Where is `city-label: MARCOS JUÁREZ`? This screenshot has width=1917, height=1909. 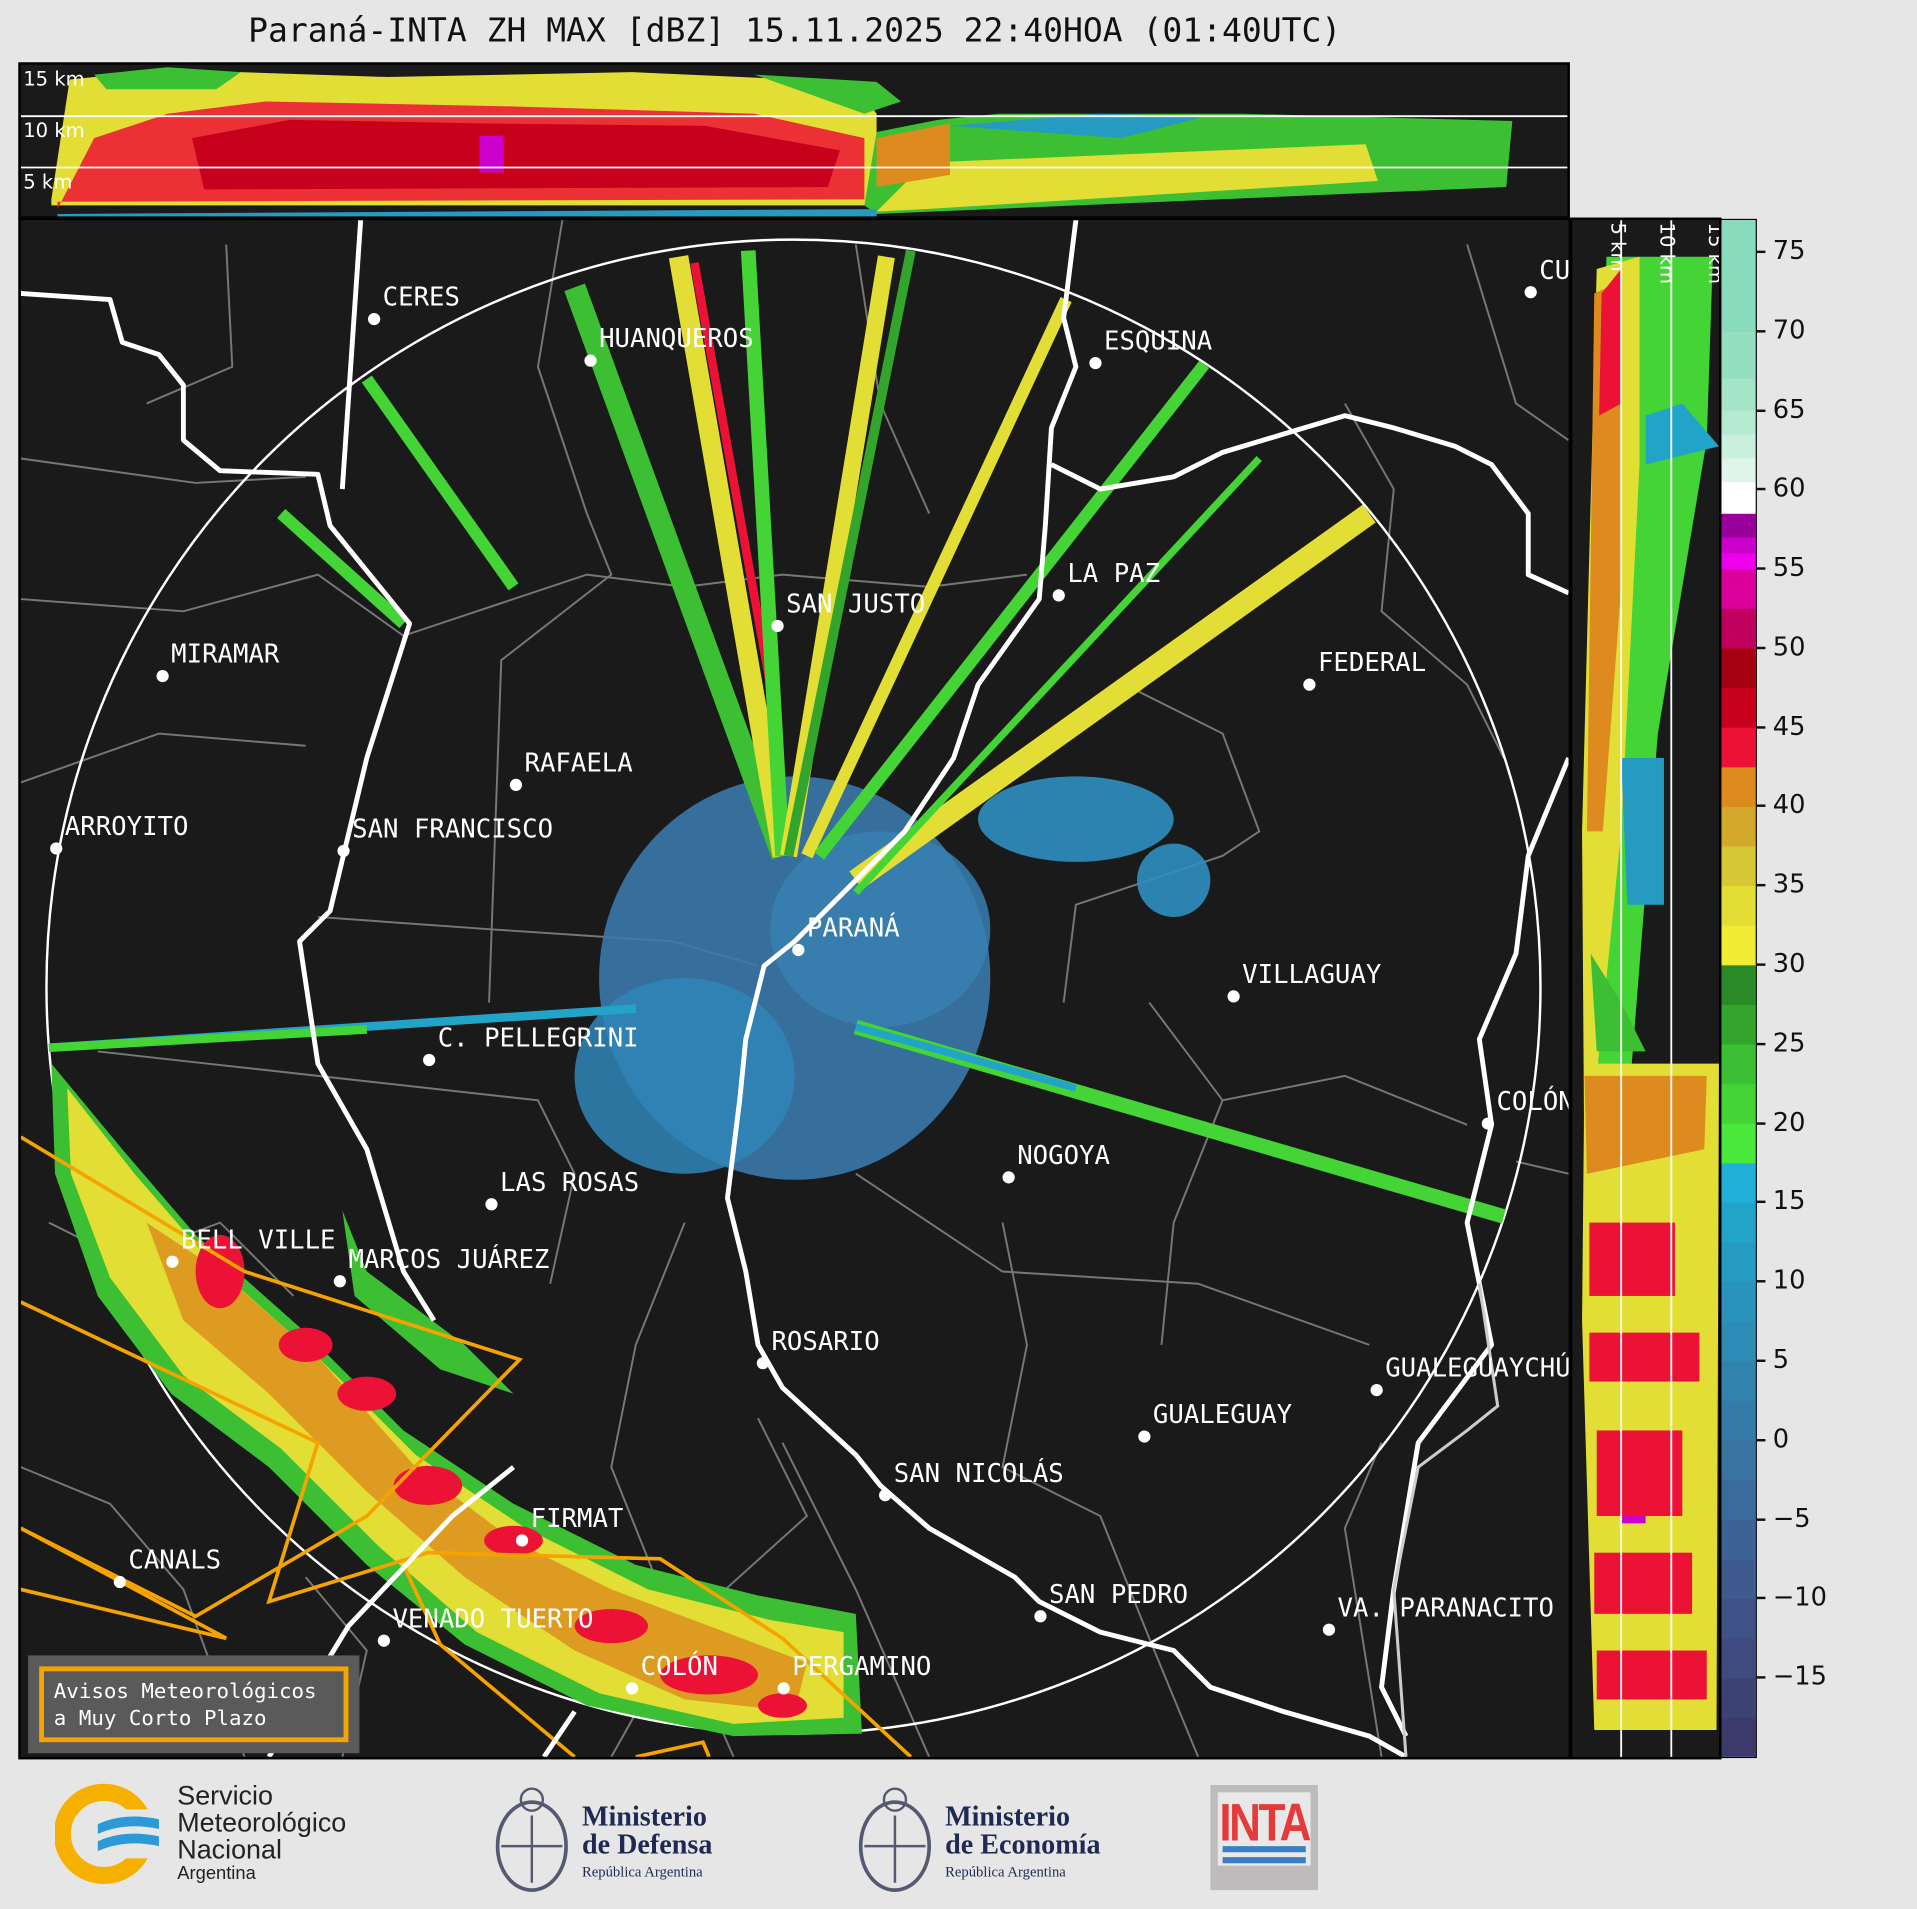 city-label: MARCOS JUÁREZ is located at coordinates (449, 1259).